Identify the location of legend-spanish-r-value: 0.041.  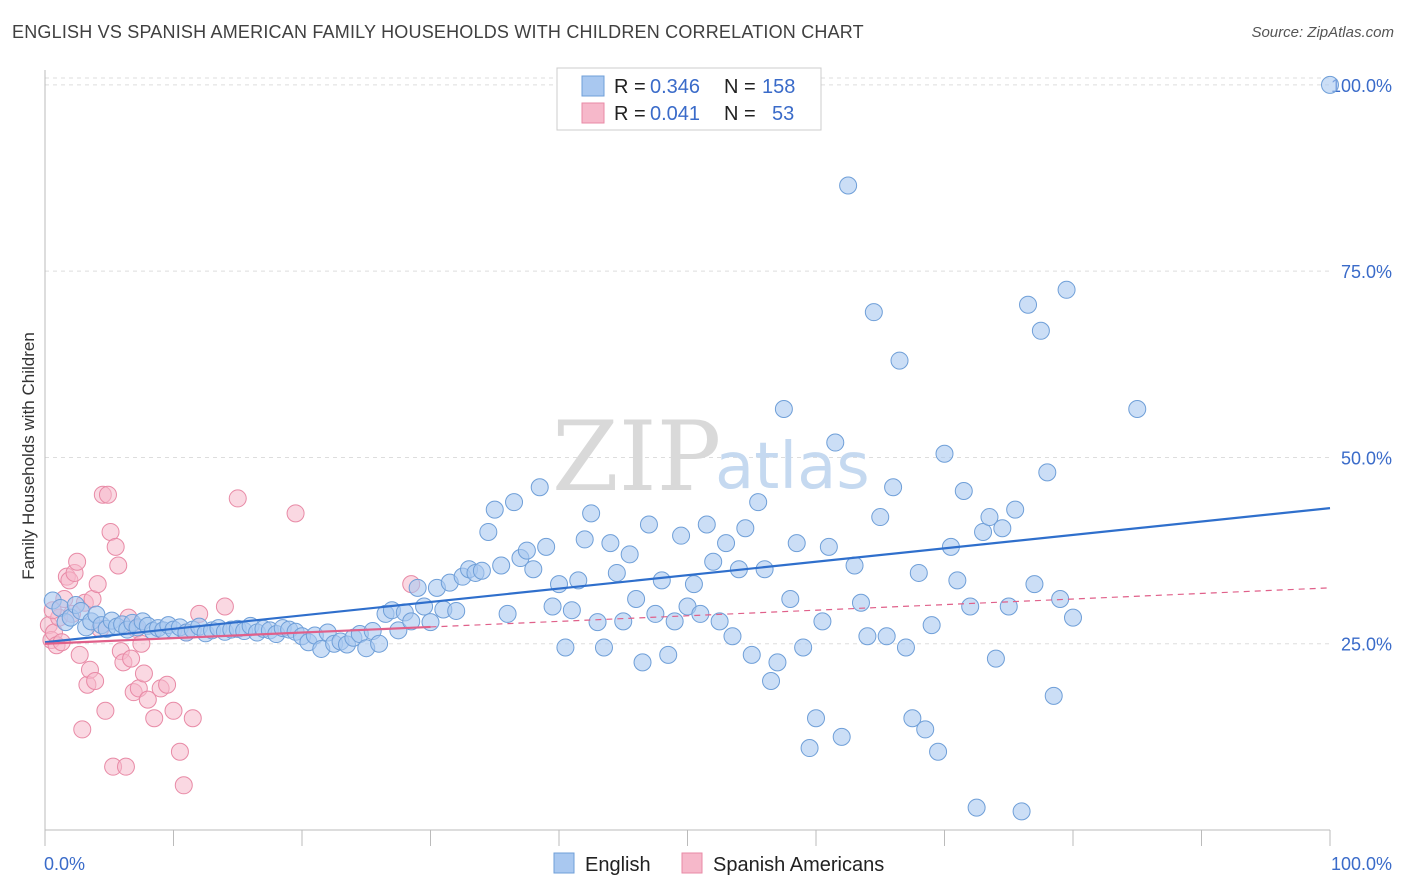
(675, 114).